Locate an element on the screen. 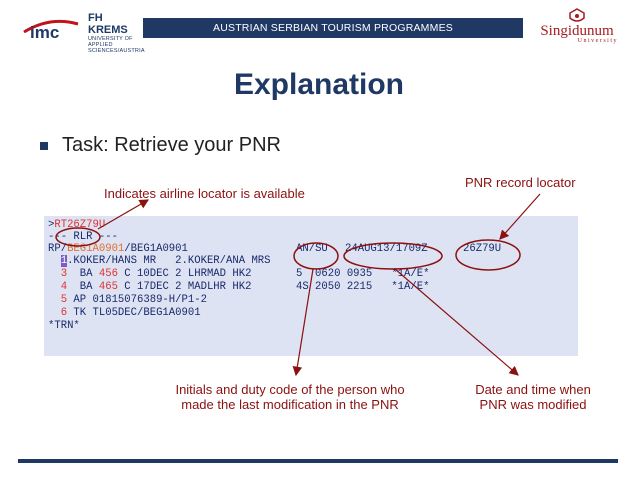 The width and height of the screenshot is (638, 479). task-bullet: Task: Retrieve your PNR is located at coordinates (160, 145).